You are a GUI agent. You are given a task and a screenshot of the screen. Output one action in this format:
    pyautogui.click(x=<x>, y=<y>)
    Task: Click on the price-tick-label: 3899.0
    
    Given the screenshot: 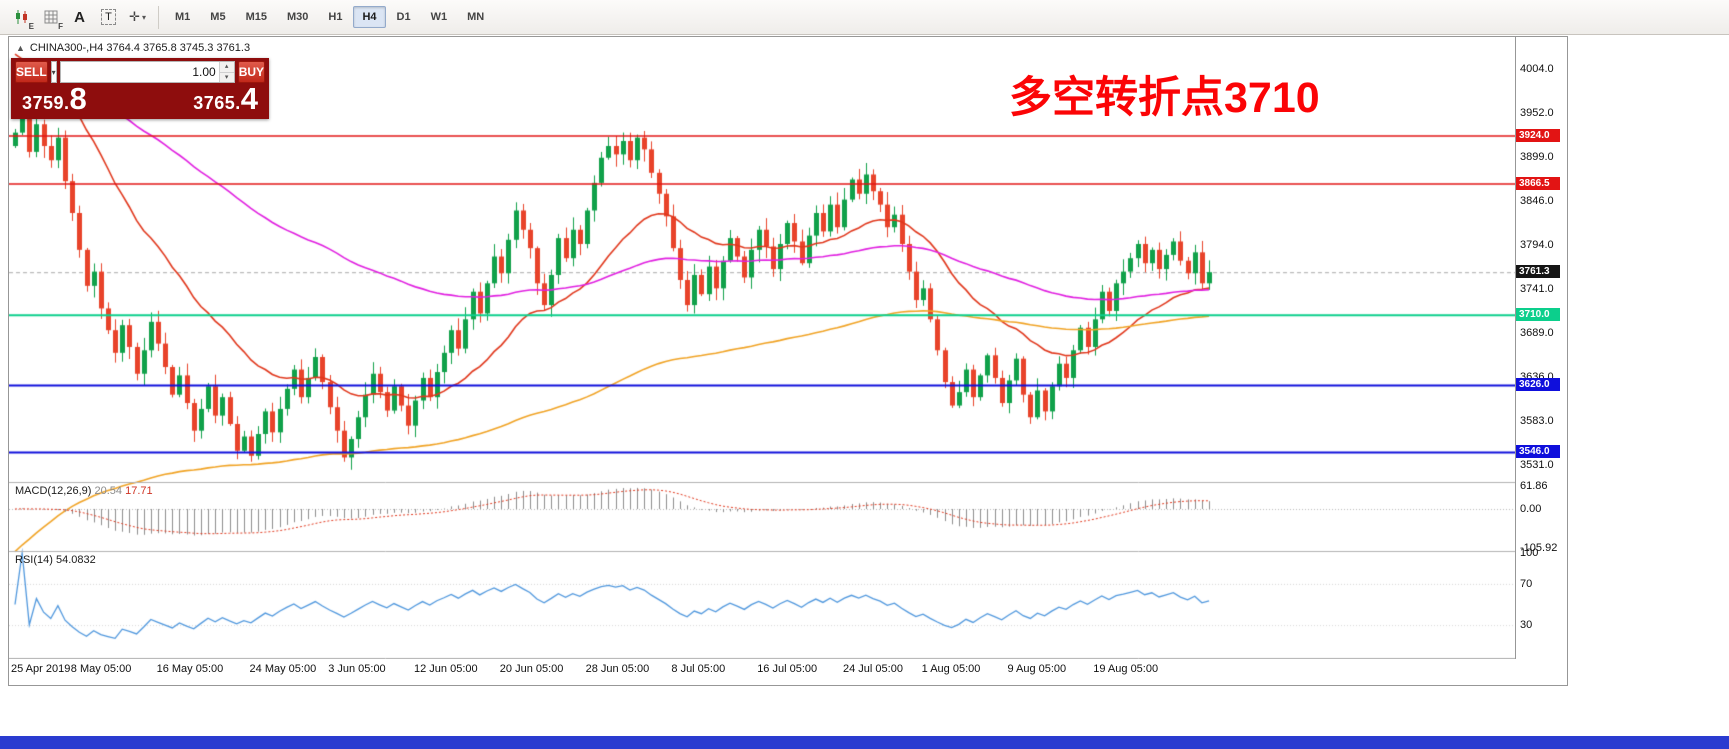 What is the action you would take?
    pyautogui.click(x=1537, y=156)
    